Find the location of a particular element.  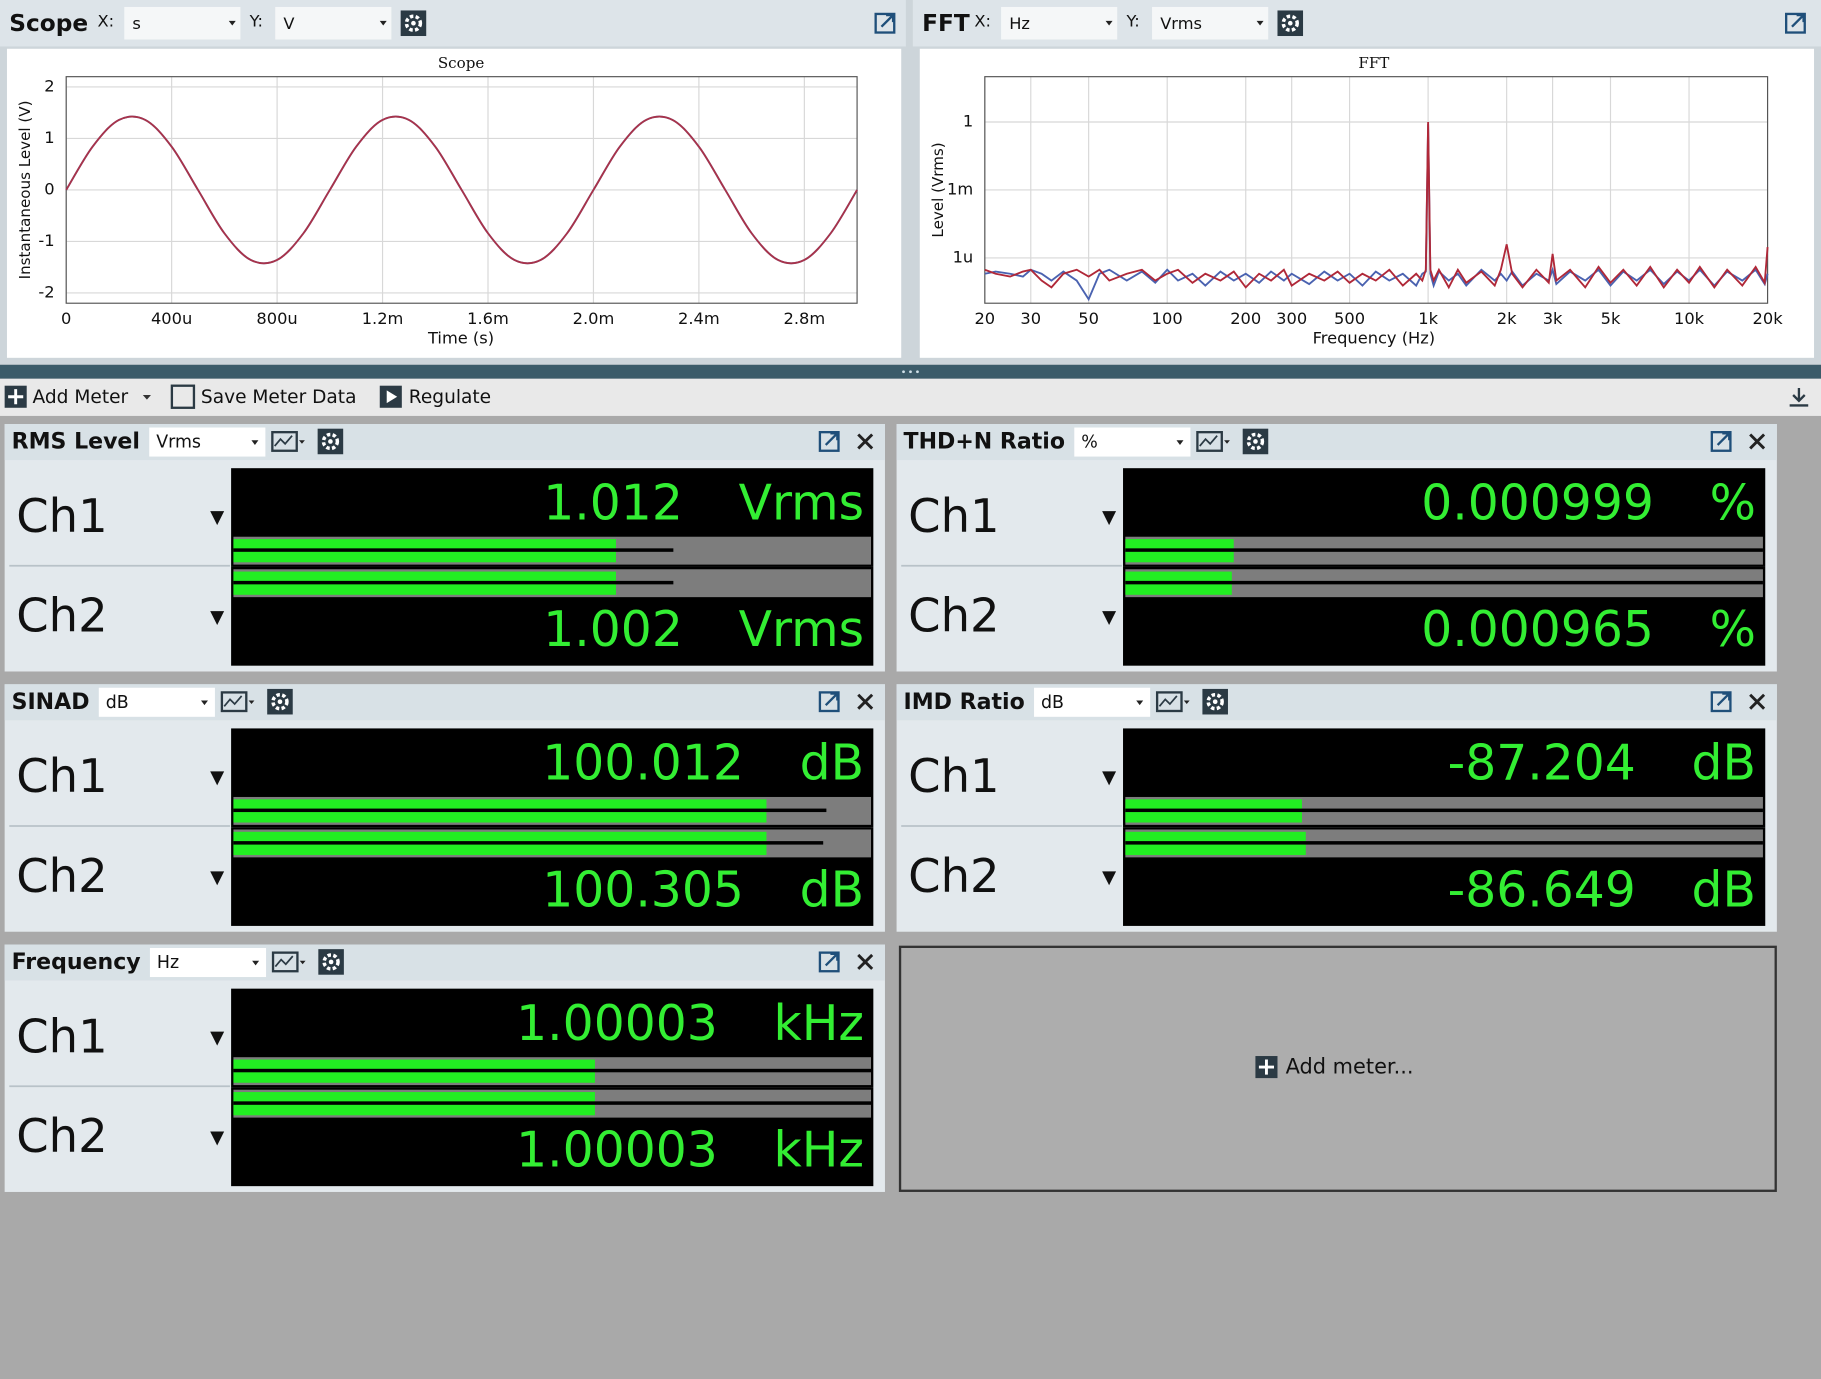

dropdown-value: Vrms is located at coordinates (1181, 23).